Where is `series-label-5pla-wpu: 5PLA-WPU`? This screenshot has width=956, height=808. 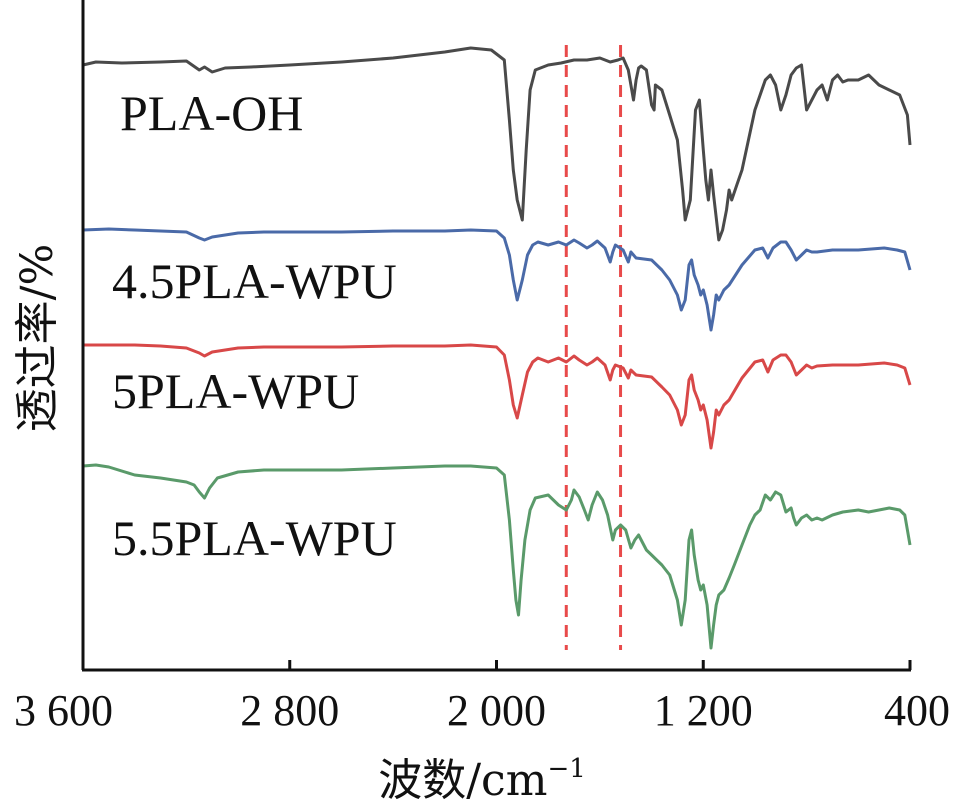
series-label-5pla-wpu: 5PLA-WPU is located at coordinates (235, 391).